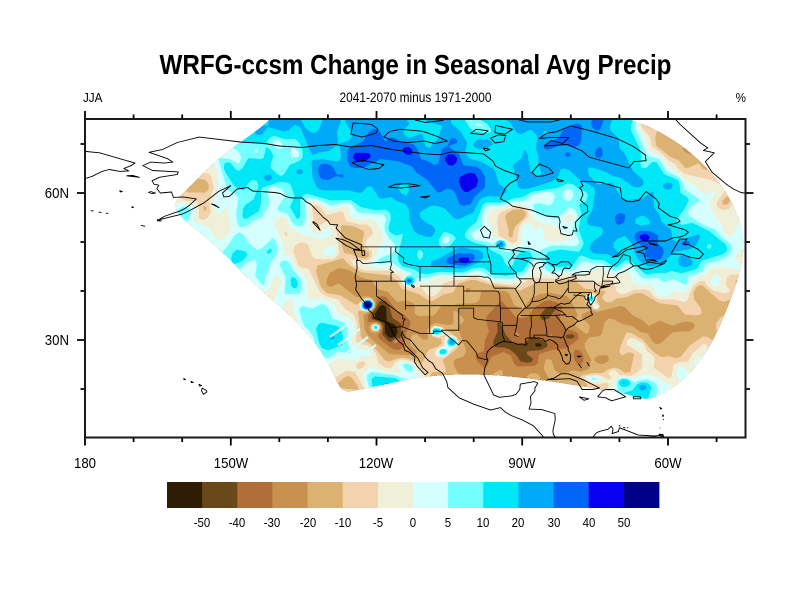 This screenshot has width=792, height=612. What do you see at coordinates (668, 463) in the screenshot?
I see `x-axis-label-4: 60W` at bounding box center [668, 463].